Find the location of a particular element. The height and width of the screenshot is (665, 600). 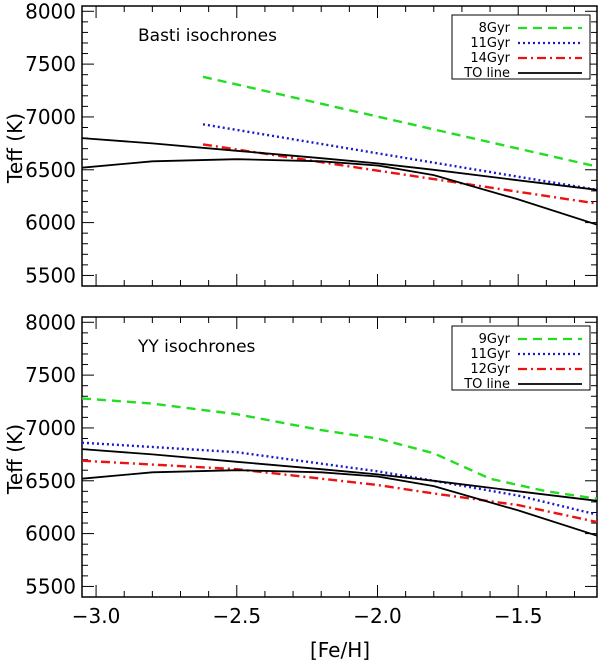

x-axis-title: [Fe/H] is located at coordinates (340, 650).